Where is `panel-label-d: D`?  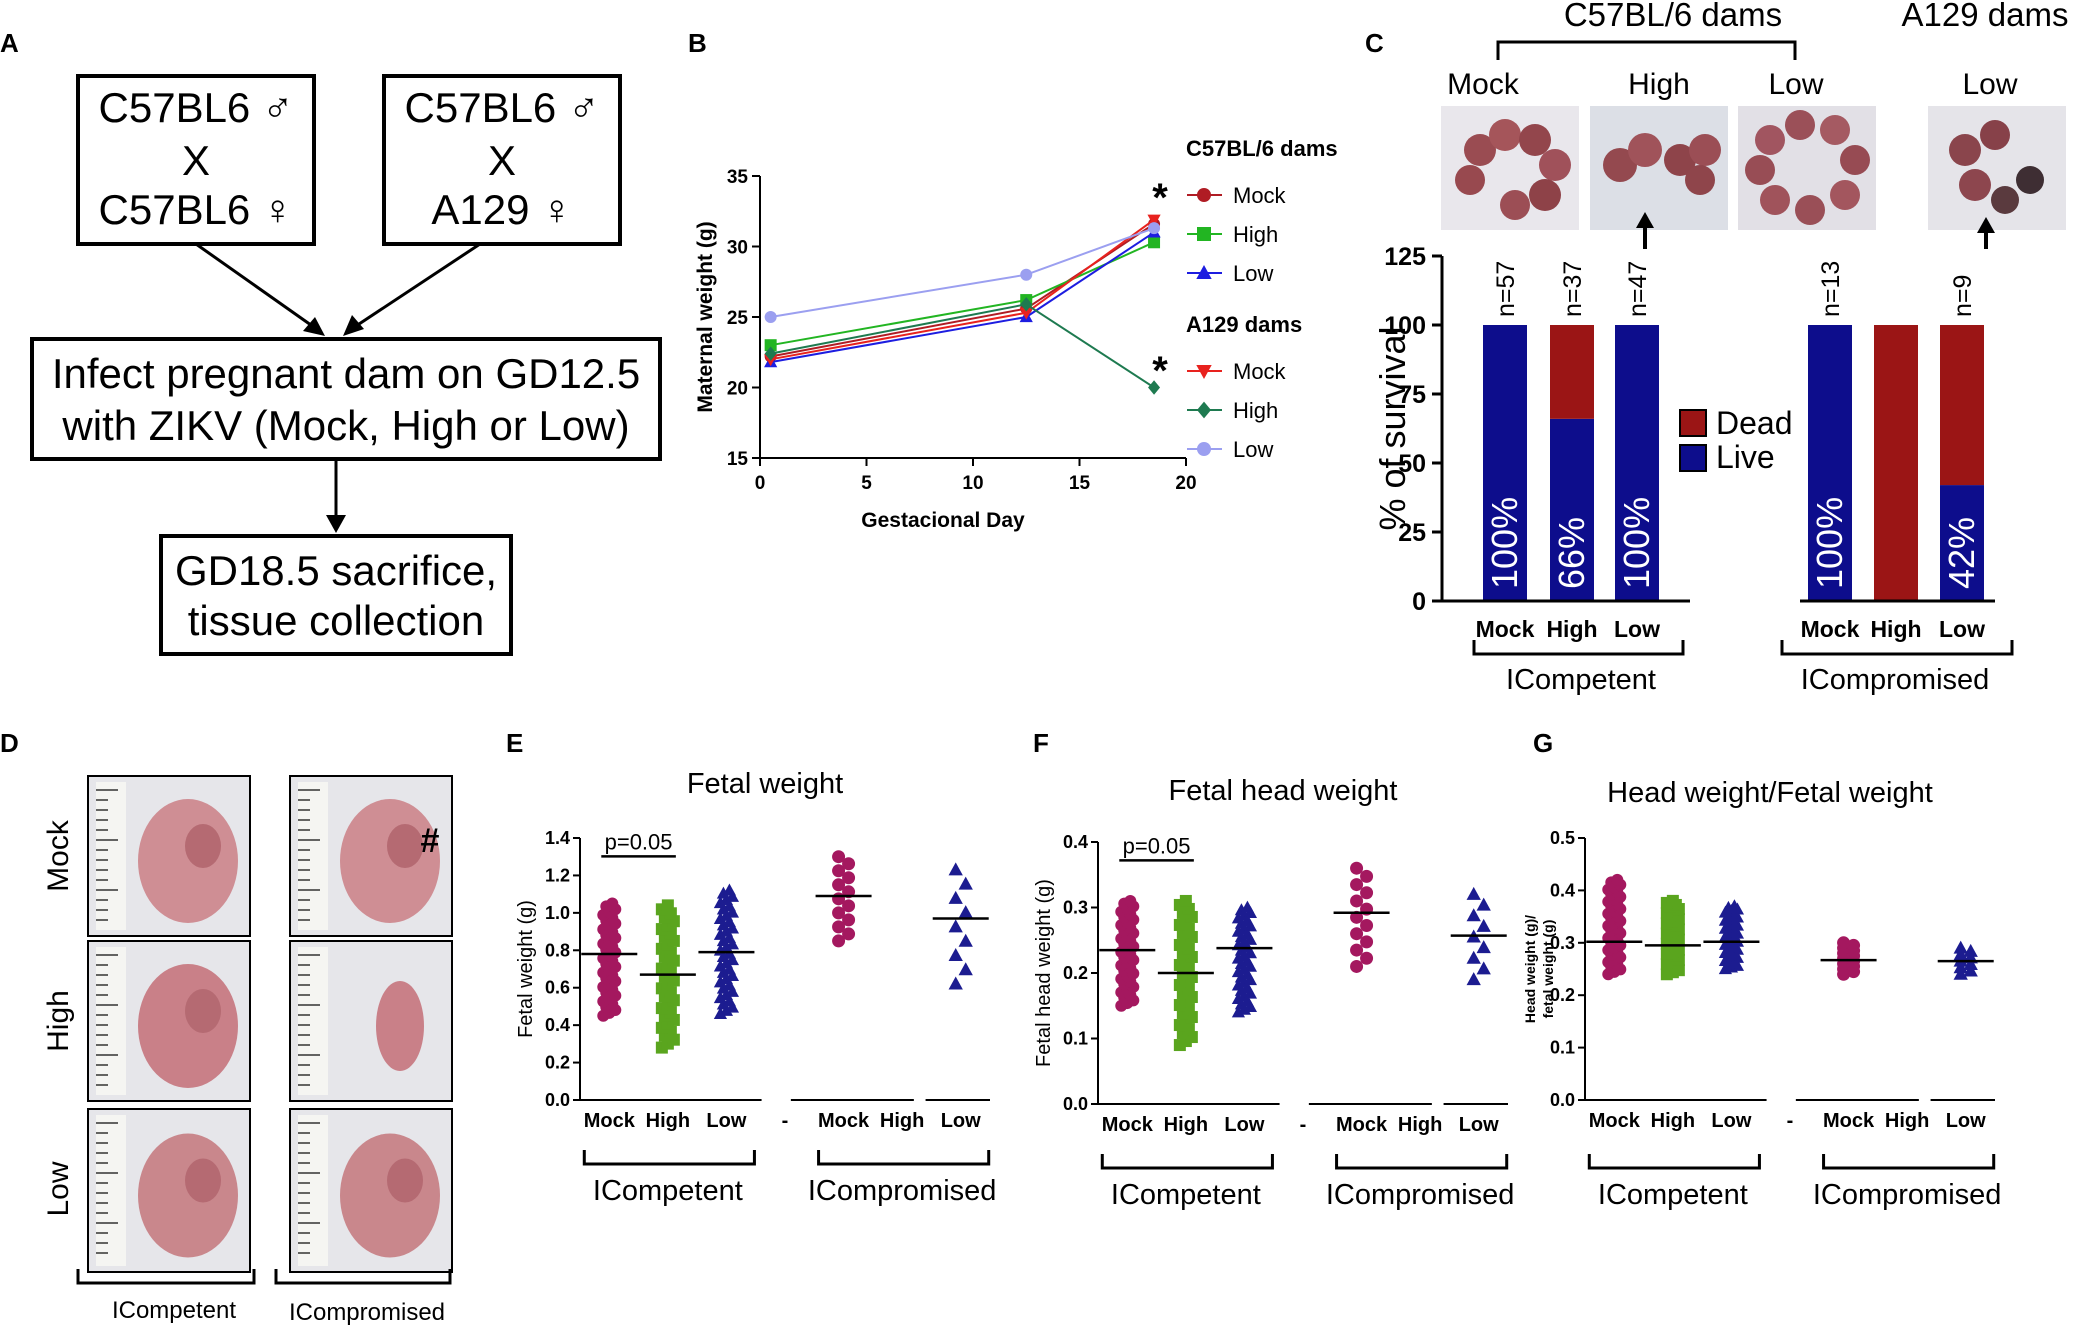
panel-label-d: D is located at coordinates (9, 743).